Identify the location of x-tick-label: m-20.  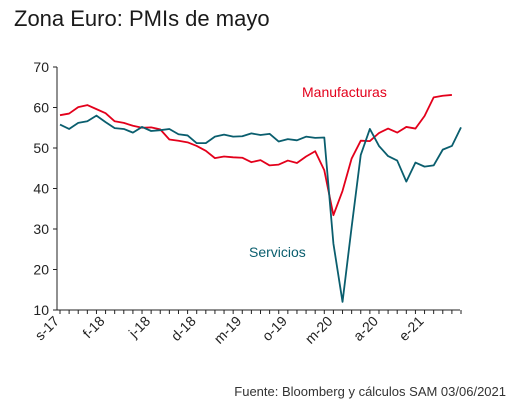
(319, 330).